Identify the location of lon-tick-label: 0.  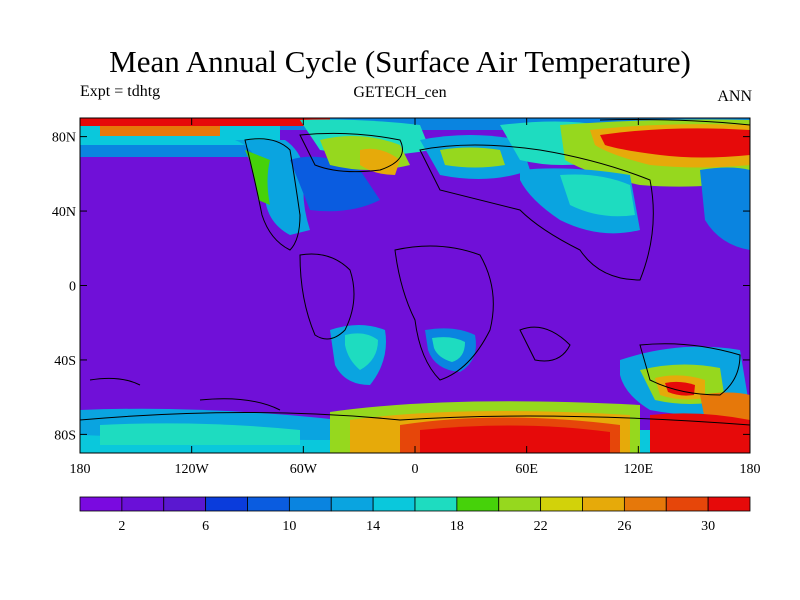
(415, 469).